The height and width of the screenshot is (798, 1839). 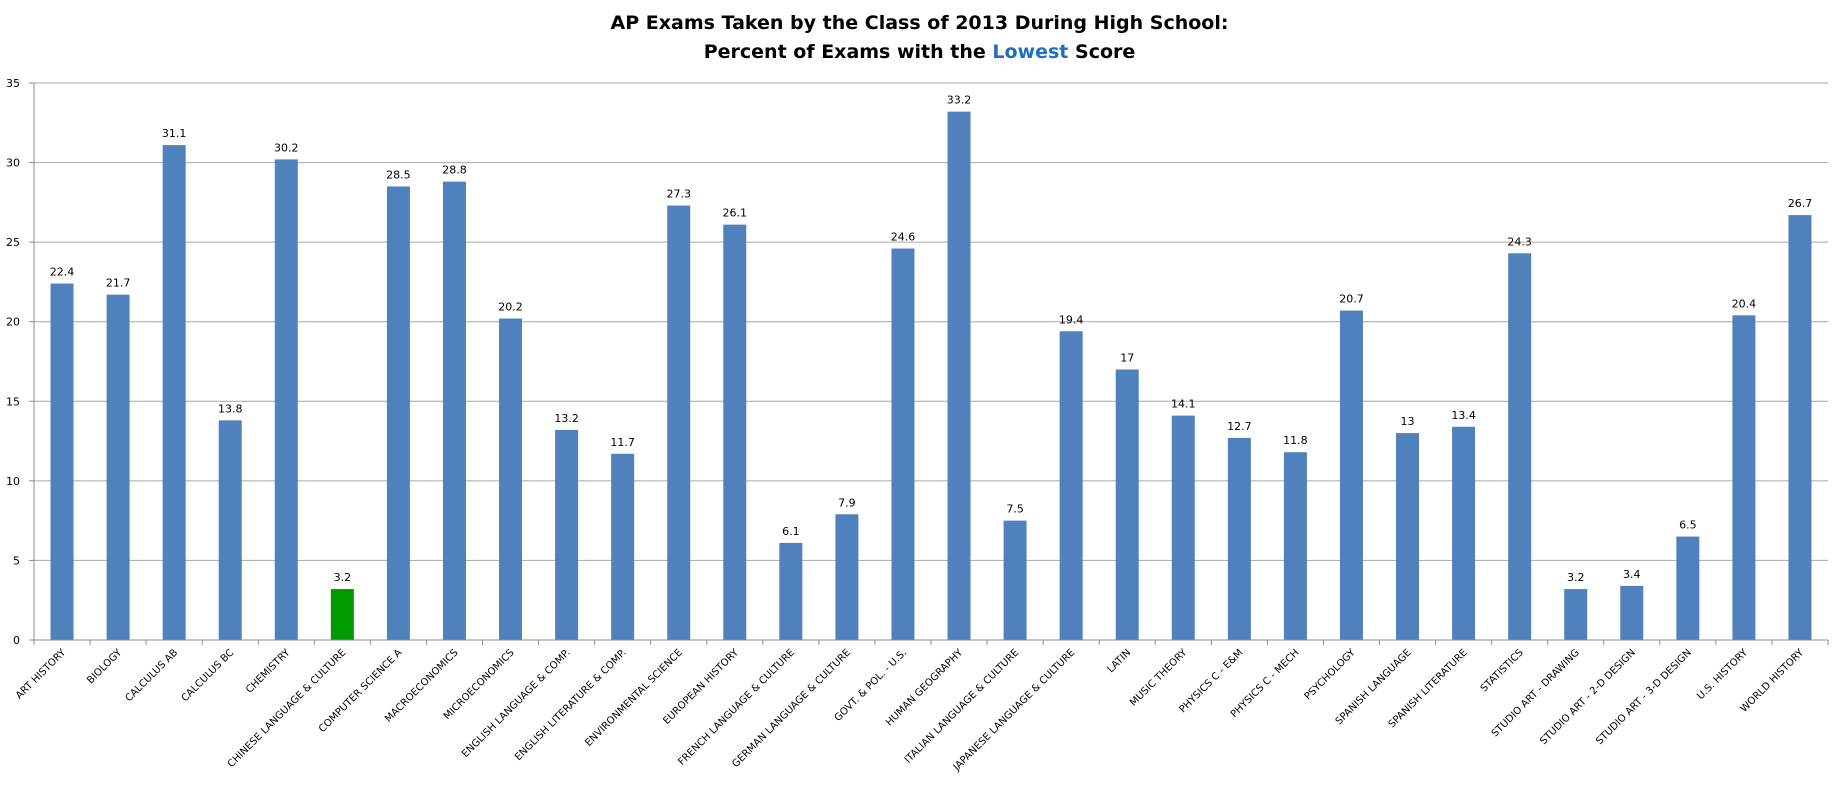 What do you see at coordinates (1351, 299) in the screenshot?
I see `data-label: 20.7` at bounding box center [1351, 299].